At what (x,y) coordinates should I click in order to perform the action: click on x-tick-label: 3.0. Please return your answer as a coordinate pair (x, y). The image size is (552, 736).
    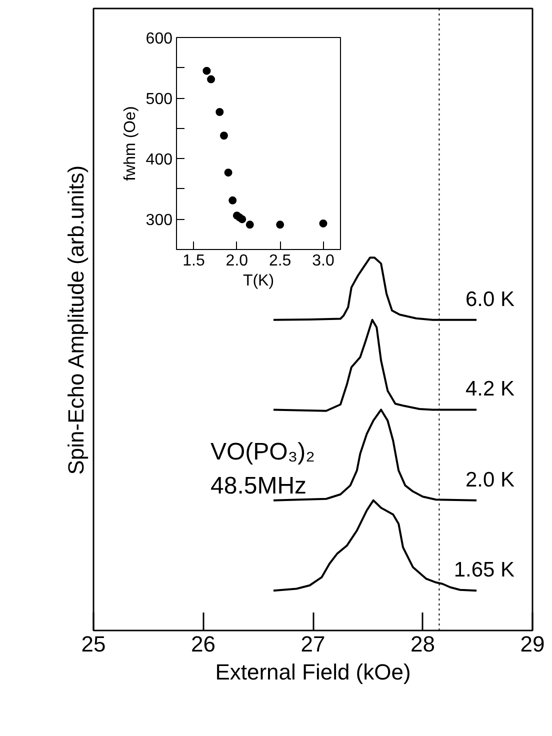
    Looking at the image, I should click on (323, 261).